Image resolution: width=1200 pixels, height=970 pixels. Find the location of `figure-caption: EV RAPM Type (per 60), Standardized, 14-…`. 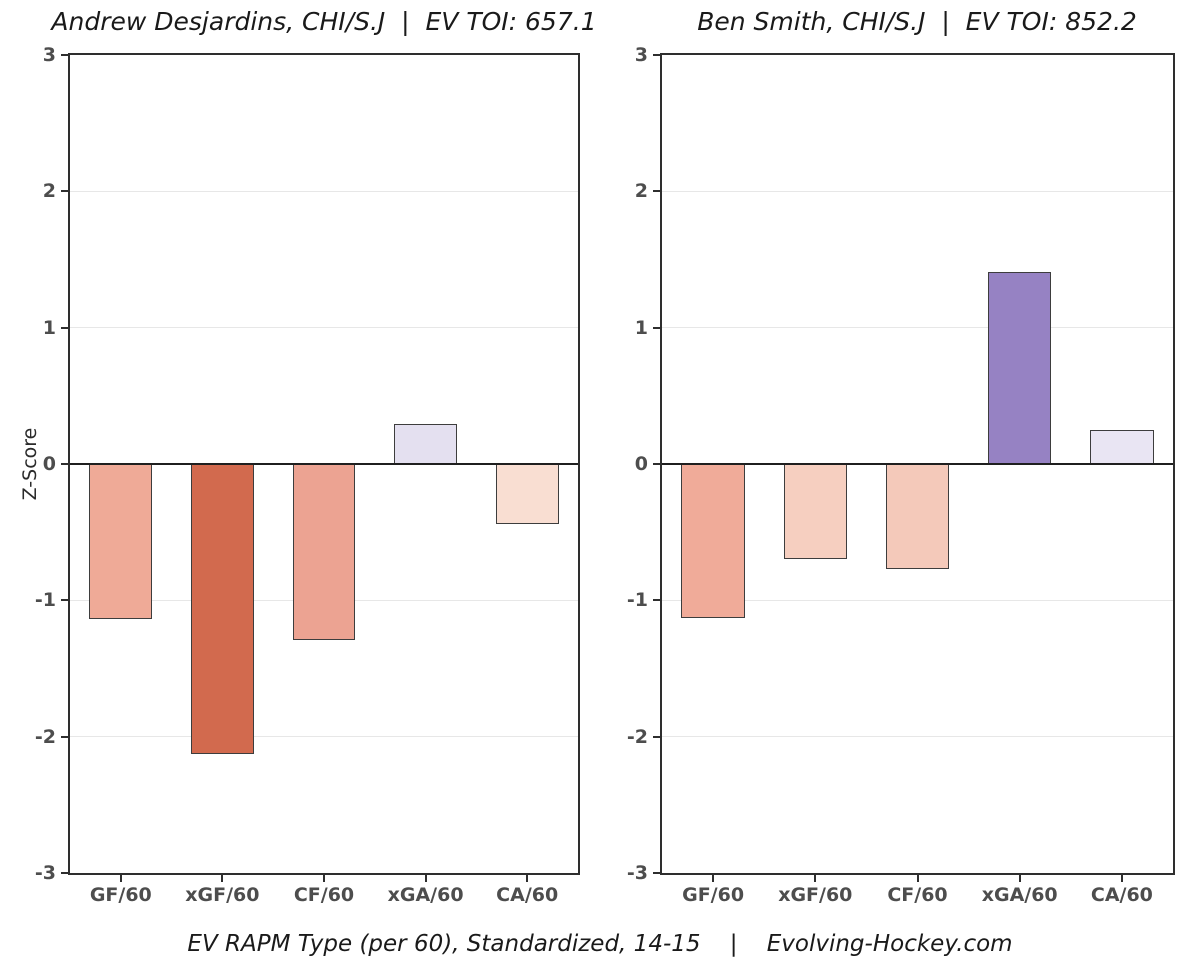

figure-caption: EV RAPM Type (per 60), Standardized, 14-… is located at coordinates (600, 944).